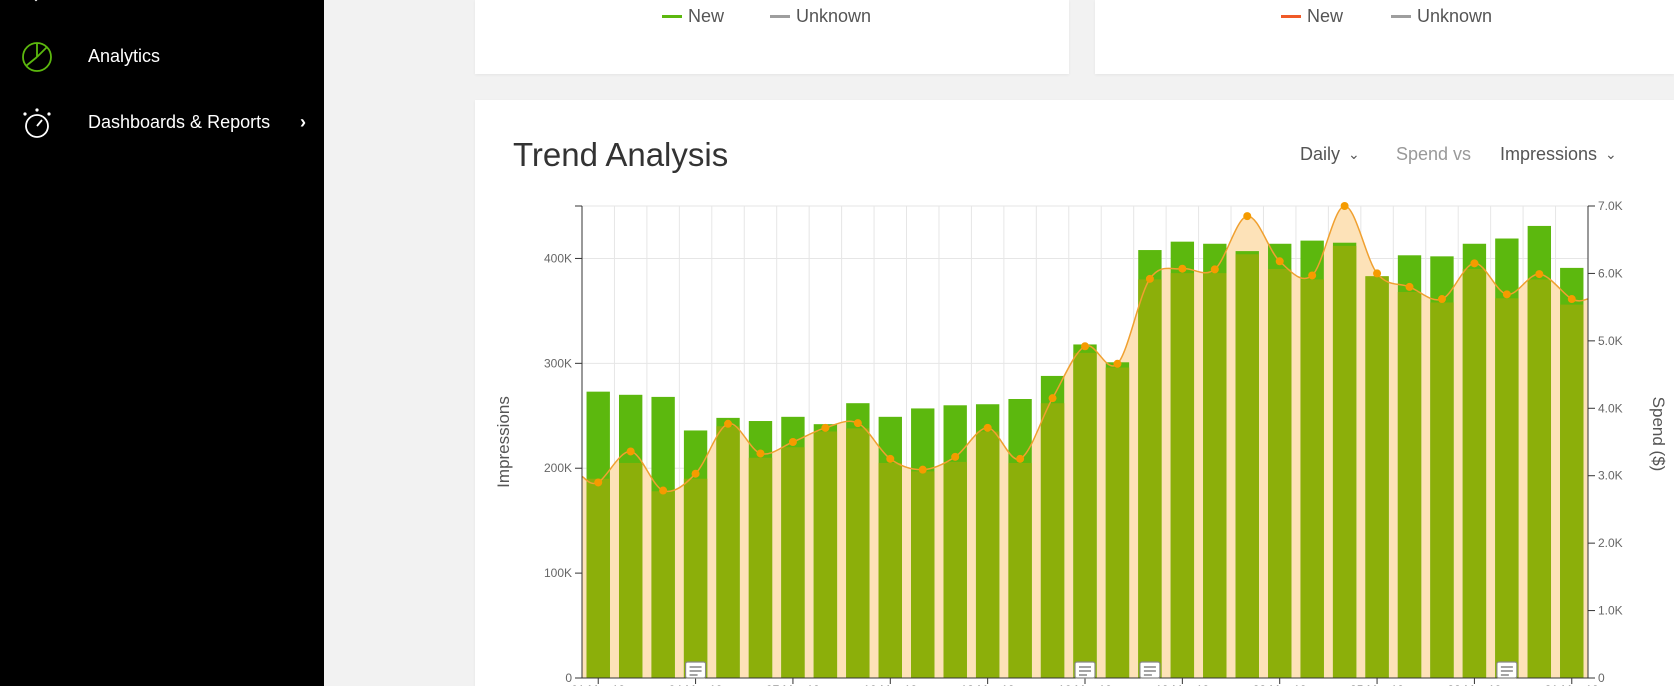 Image resolution: width=1674 pixels, height=698 pixels. Describe the element at coordinates (36, 1) in the screenshot. I see `campaigns-icon` at that location.